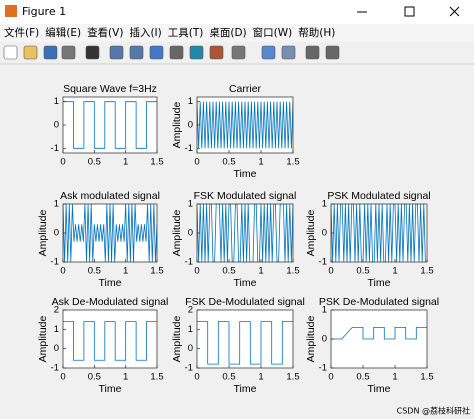  What do you see at coordinates (433, 411) in the screenshot?
I see `watermark: CSDN @荔枝科研社` at bounding box center [433, 411].